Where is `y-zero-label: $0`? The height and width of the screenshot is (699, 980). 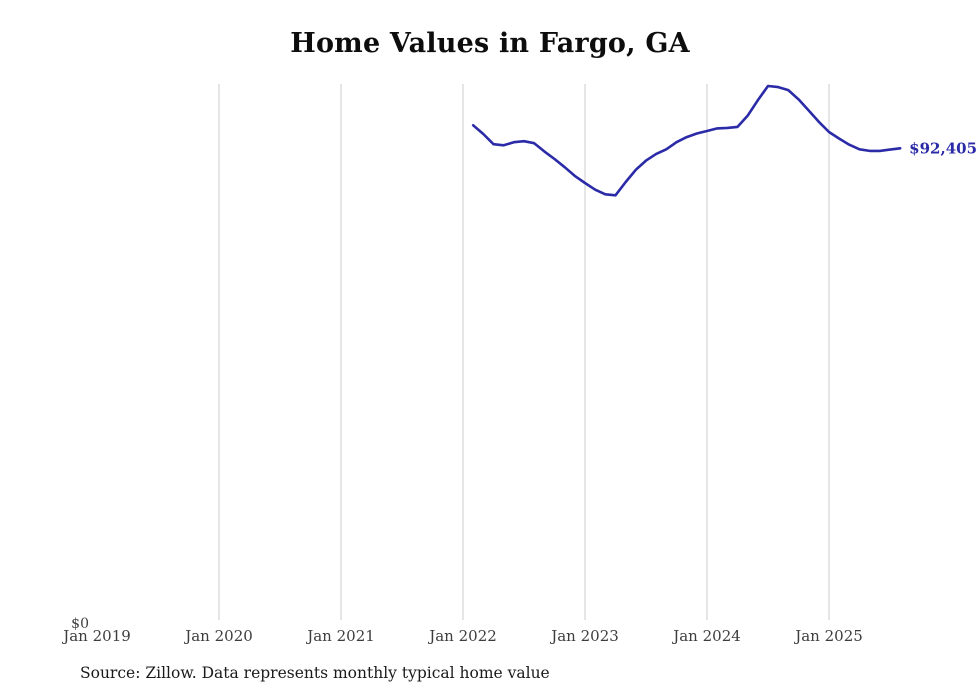
y-zero-label: $0 is located at coordinates (80, 624).